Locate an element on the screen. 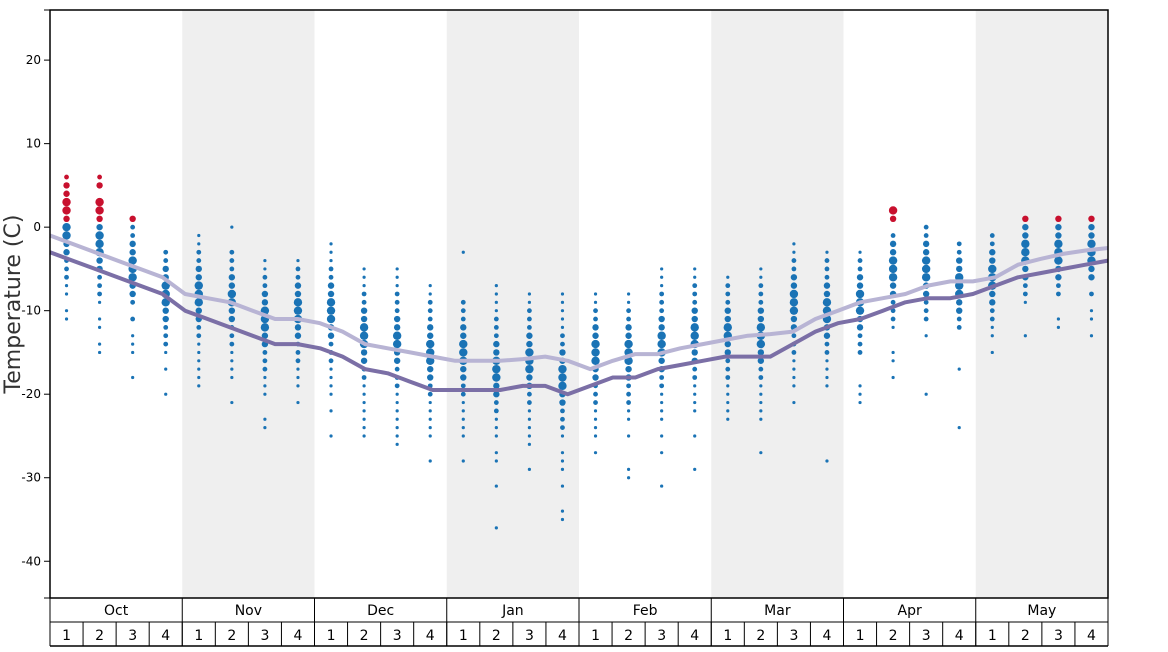  month-label: Apr is located at coordinates (910, 611).